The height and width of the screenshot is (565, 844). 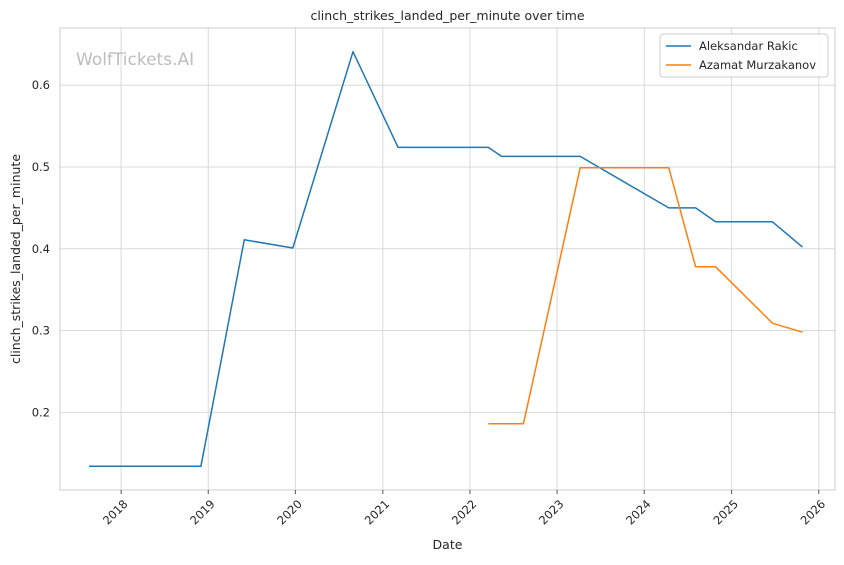 I want to click on legend: Aleksandar Rakic Azamat Murzakanov, so click(x=744, y=55).